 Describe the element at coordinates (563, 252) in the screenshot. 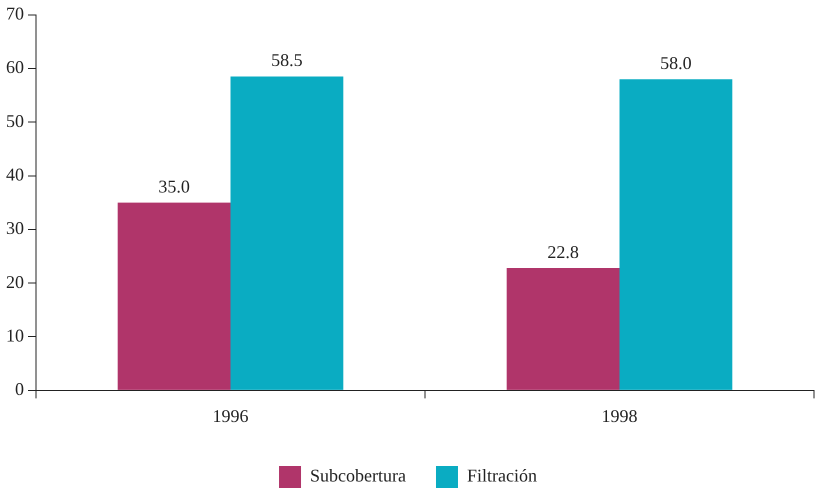

I see `data-label: 22.8` at that location.